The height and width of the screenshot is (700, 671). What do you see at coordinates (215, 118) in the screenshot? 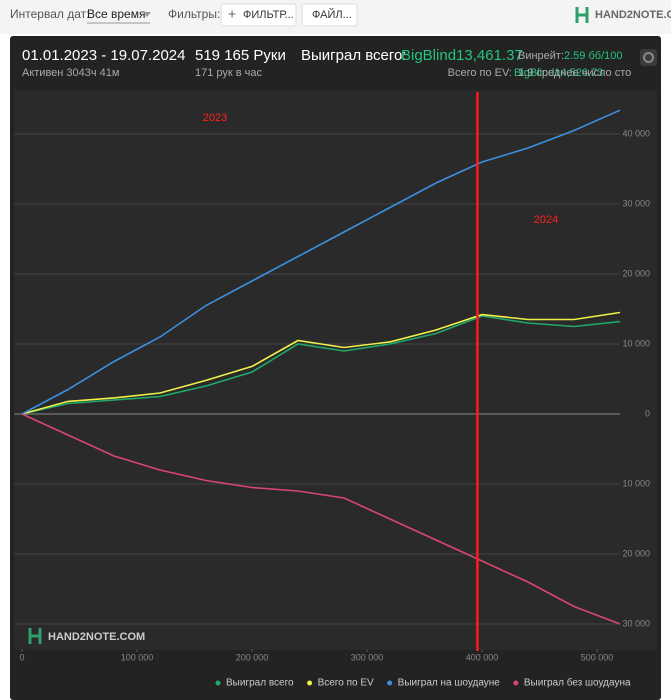
I see `annotation: 2023` at bounding box center [215, 118].